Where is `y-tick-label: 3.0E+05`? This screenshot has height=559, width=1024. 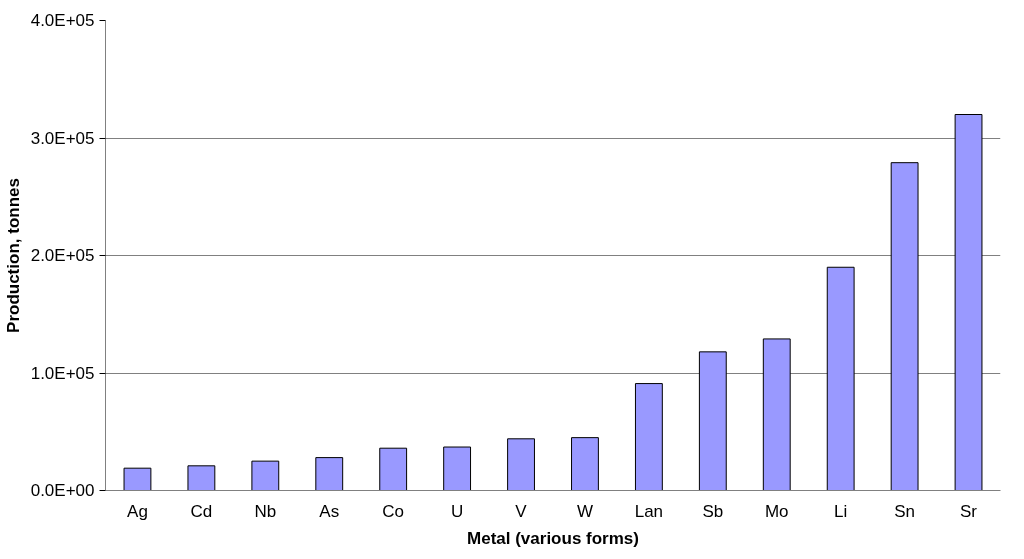
y-tick-label: 3.0E+05 is located at coordinates (62, 138).